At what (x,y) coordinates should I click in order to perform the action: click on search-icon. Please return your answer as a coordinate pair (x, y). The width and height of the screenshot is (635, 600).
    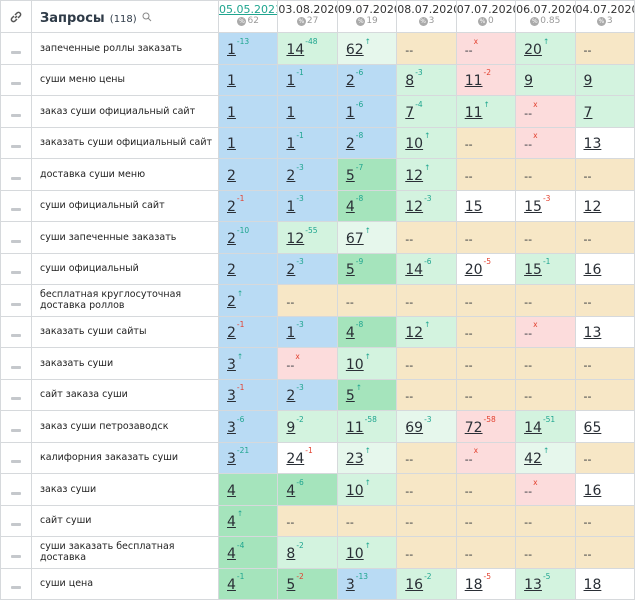
    Looking at the image, I should click on (147, 17).